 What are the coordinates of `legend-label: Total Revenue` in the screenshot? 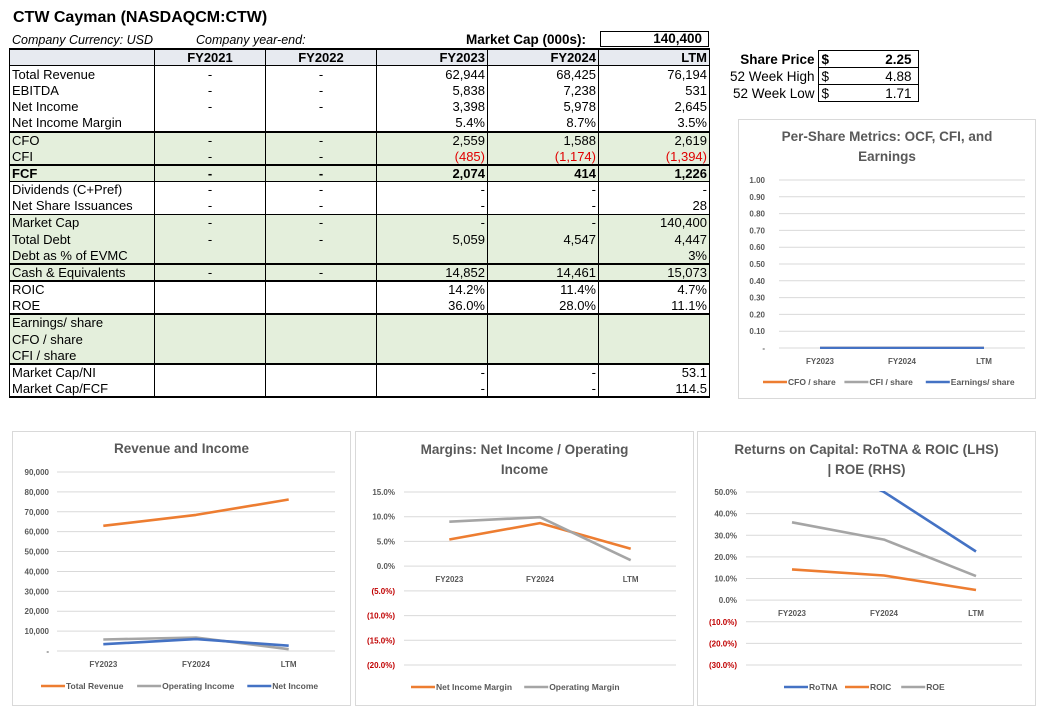 It's located at (95, 686).